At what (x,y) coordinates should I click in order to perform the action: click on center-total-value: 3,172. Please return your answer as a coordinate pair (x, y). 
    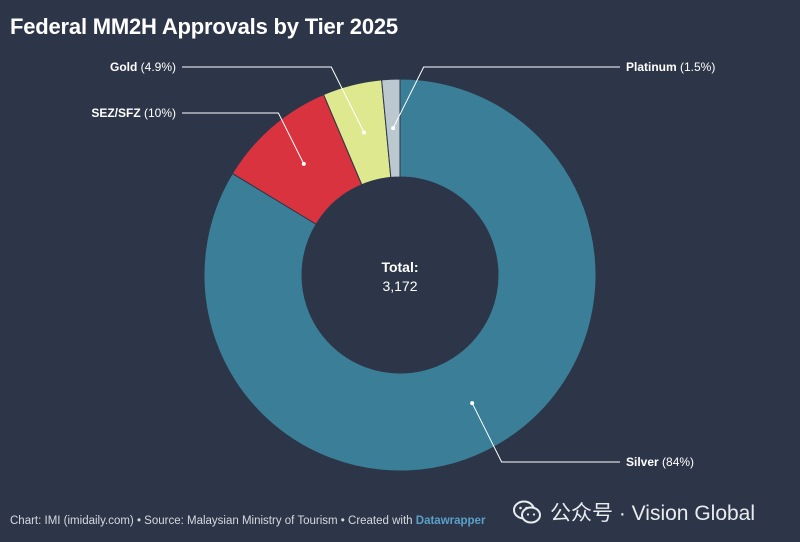
    Looking at the image, I should click on (399, 286).